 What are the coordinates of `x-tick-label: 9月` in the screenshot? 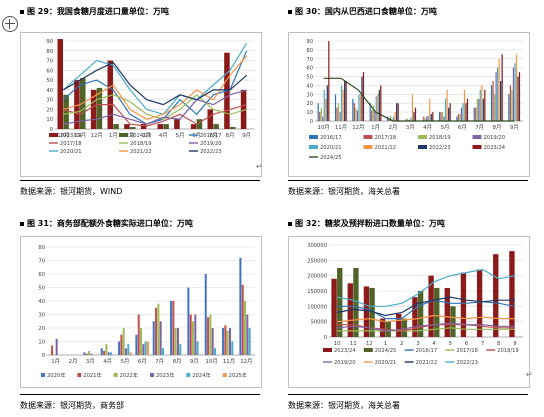 It's located at (194, 361).